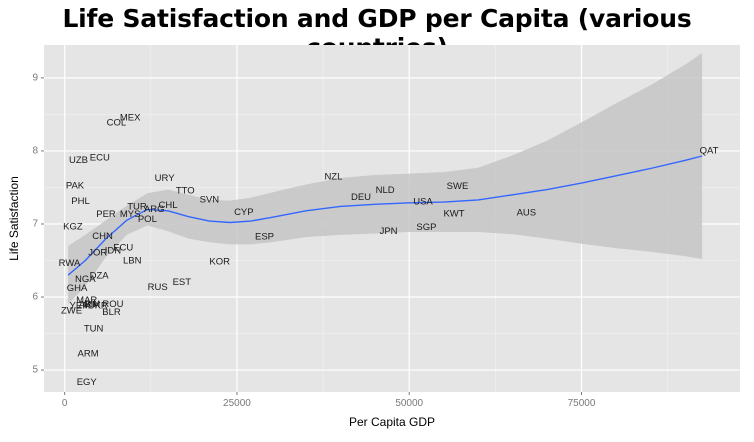 The image size is (754, 442). What do you see at coordinates (94, 329) in the screenshot?
I see `country-label-tun: TUN` at bounding box center [94, 329].